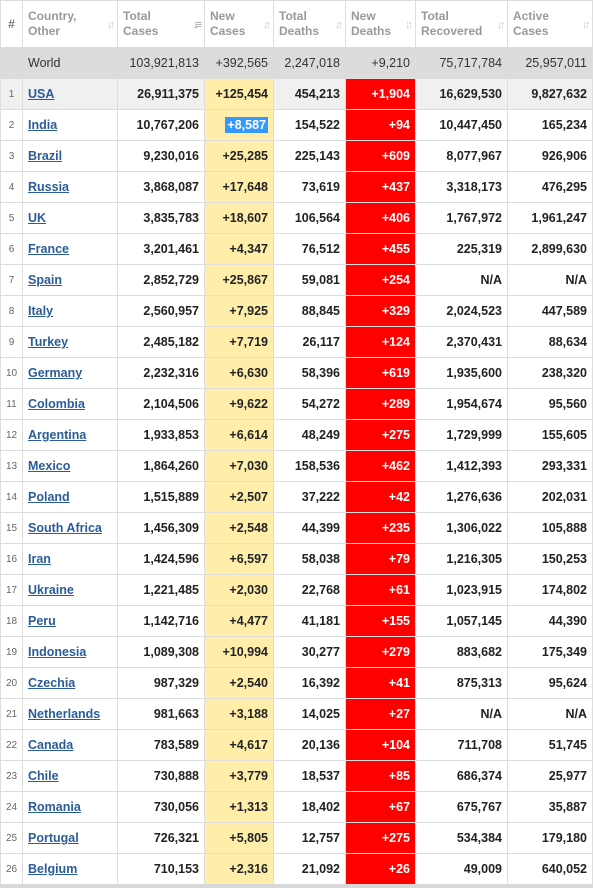 This screenshot has width=593, height=888. I want to click on new-deaths-cell: +42, so click(380, 497).